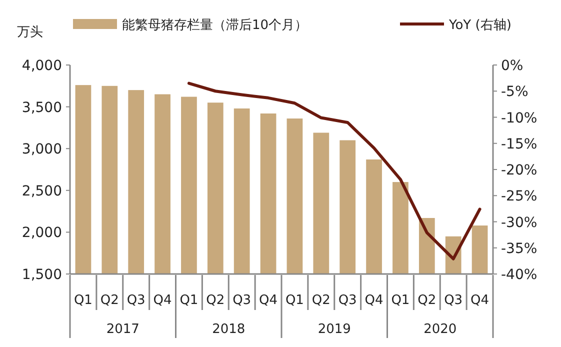 This screenshot has height=347, width=561. What do you see at coordinates (519, 222) in the screenshot?
I see `y2-tick-label: -30%` at bounding box center [519, 222].